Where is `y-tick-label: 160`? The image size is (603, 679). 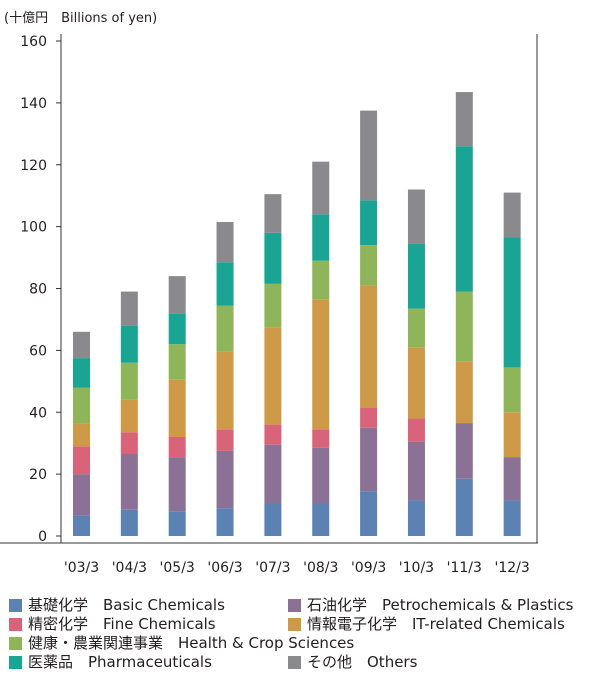
y-tick-label: 160 is located at coordinates (33, 42).